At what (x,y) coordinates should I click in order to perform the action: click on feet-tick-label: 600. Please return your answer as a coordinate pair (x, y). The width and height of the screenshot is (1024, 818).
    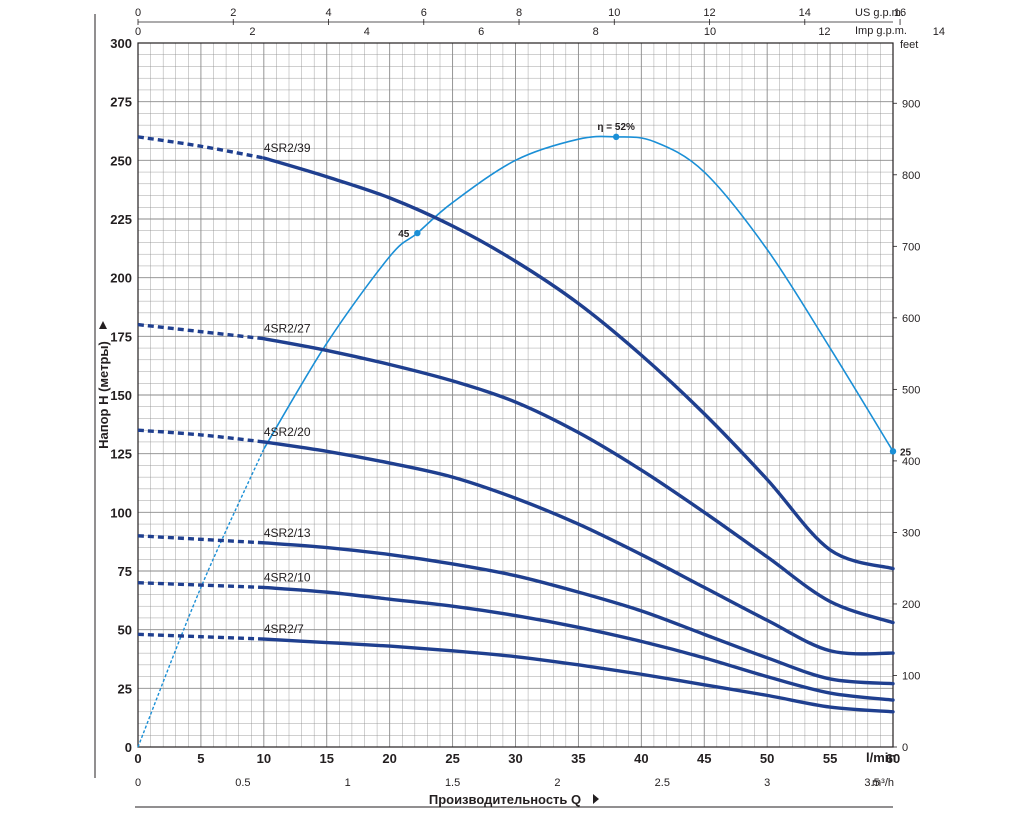
    Looking at the image, I should click on (911, 319).